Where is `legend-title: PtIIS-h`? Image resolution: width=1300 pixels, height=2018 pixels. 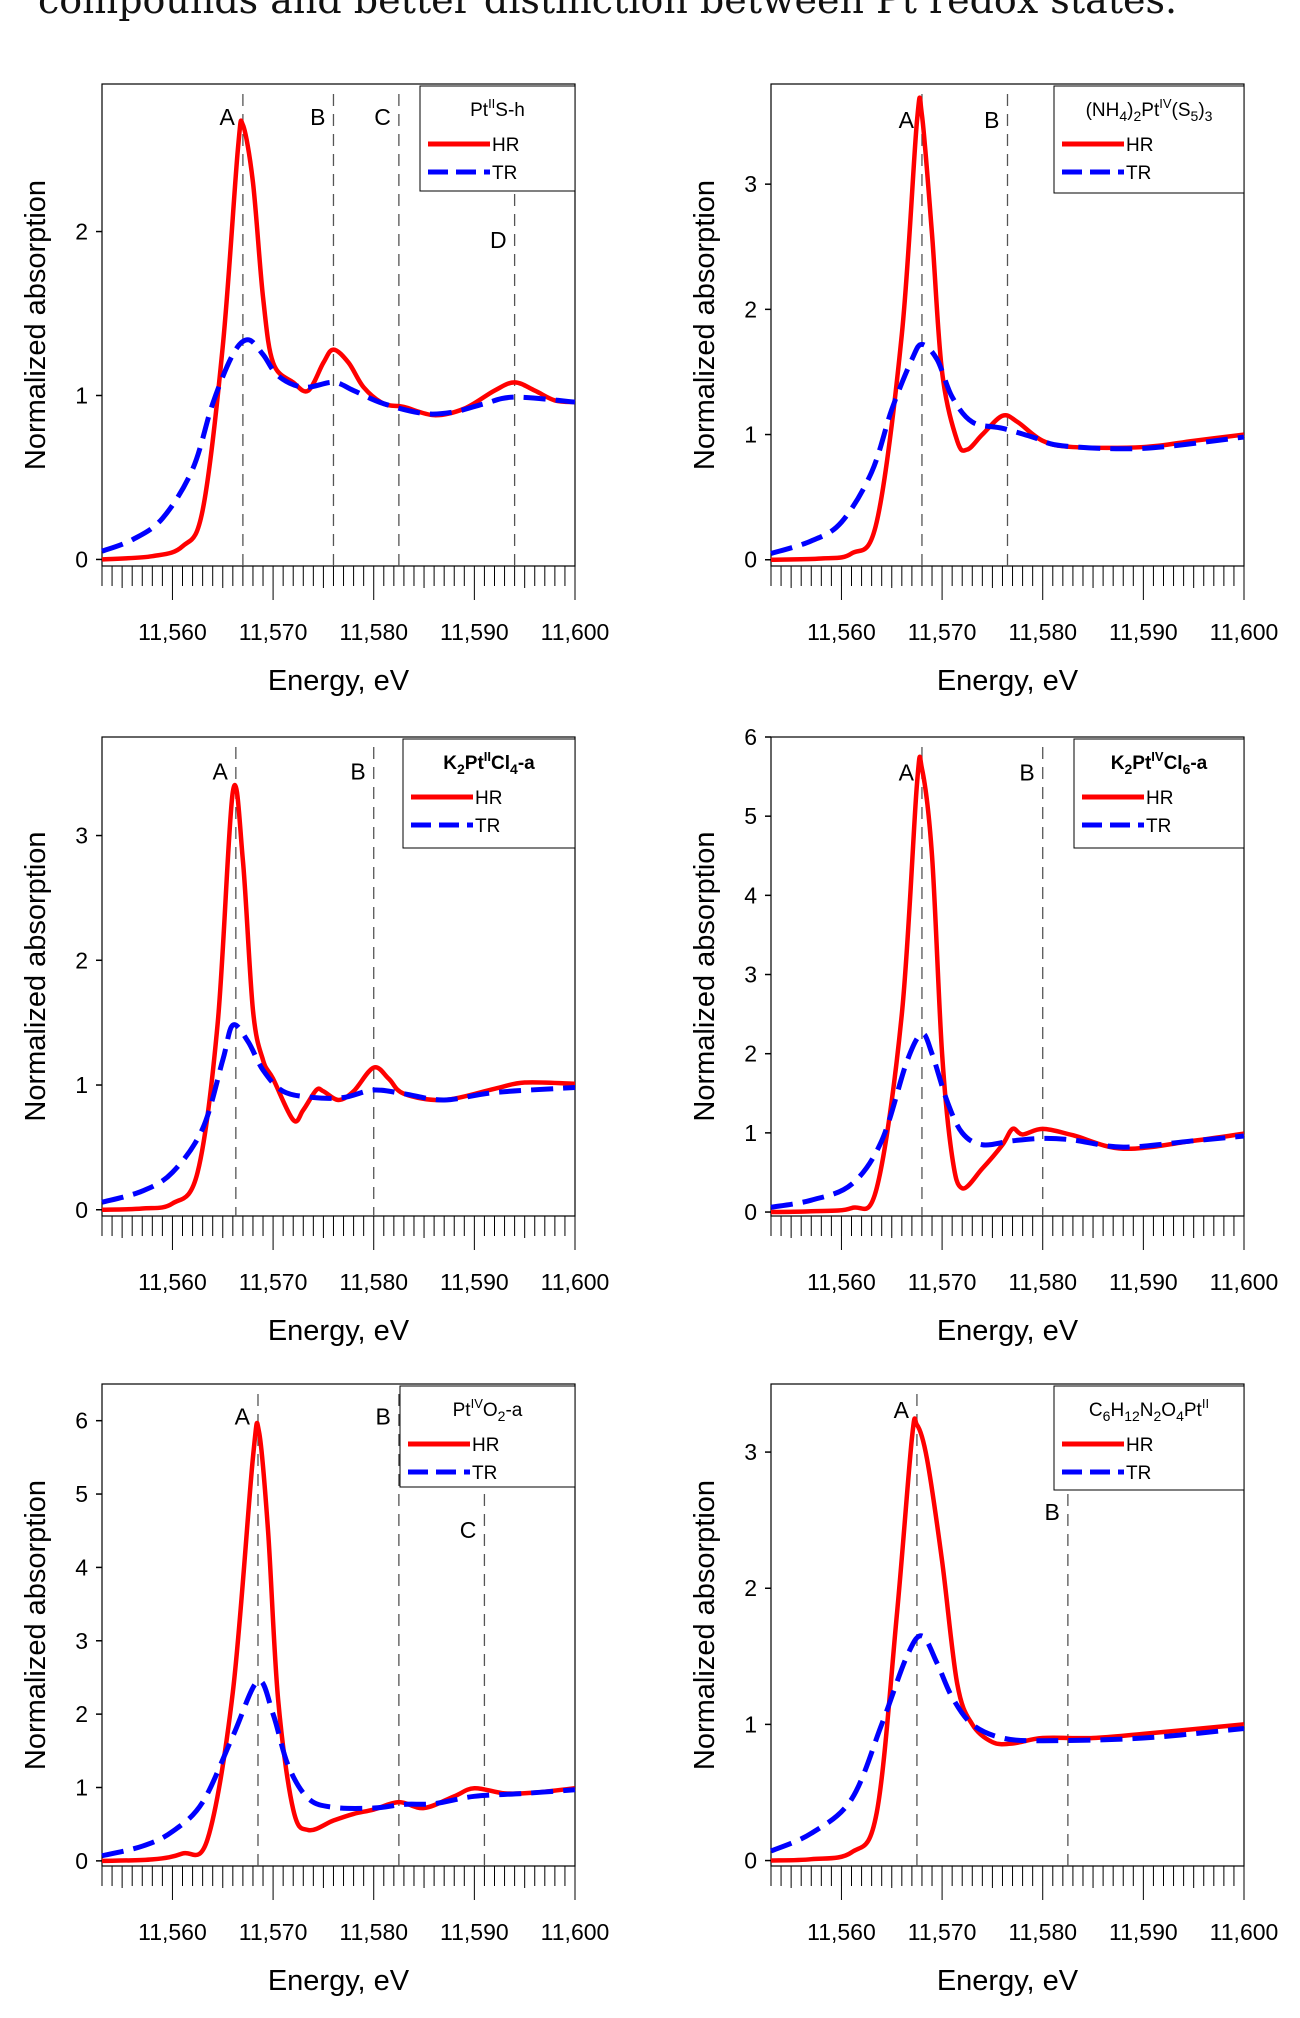 legend-title: PtIIS-h is located at coordinates (497, 108).